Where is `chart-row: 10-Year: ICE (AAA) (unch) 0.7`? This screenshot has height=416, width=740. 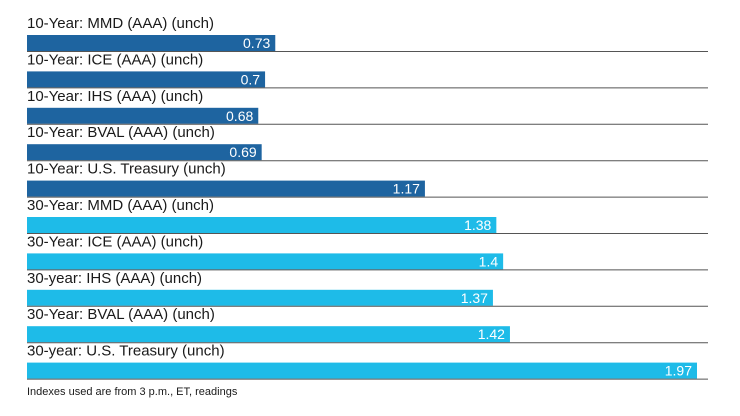 chart-row: 10-Year: ICE (AAA) (unch) 0.7 is located at coordinates (367, 70).